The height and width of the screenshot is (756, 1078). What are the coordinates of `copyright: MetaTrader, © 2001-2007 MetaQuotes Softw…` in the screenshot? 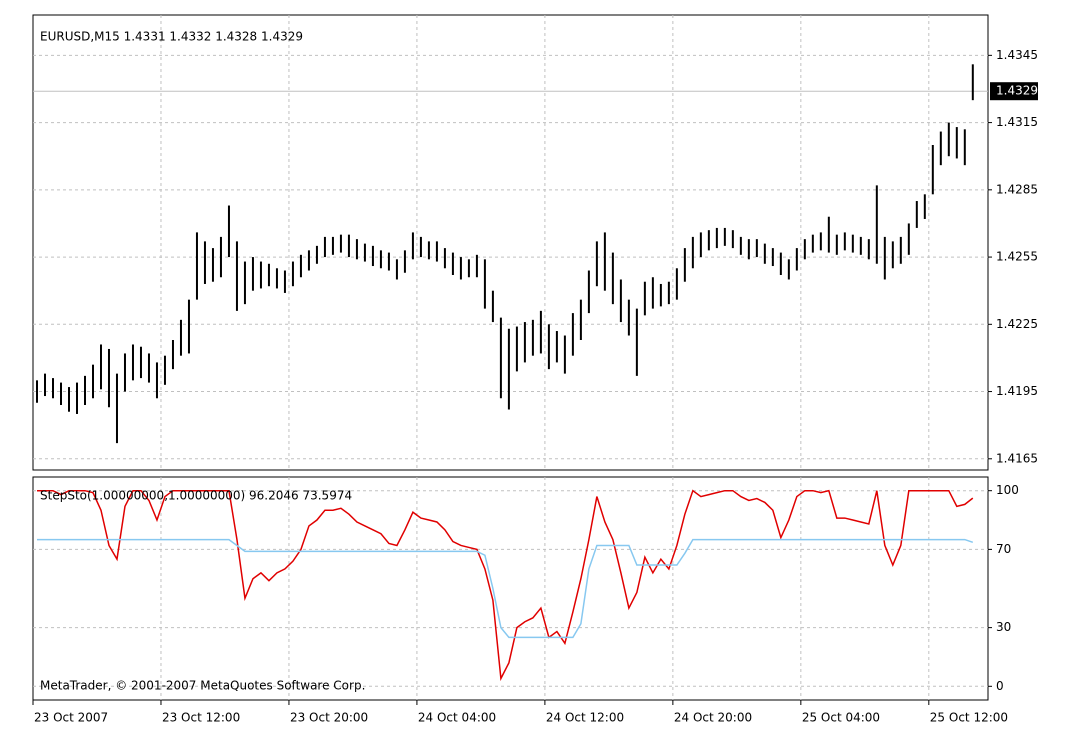 It's located at (202, 686).